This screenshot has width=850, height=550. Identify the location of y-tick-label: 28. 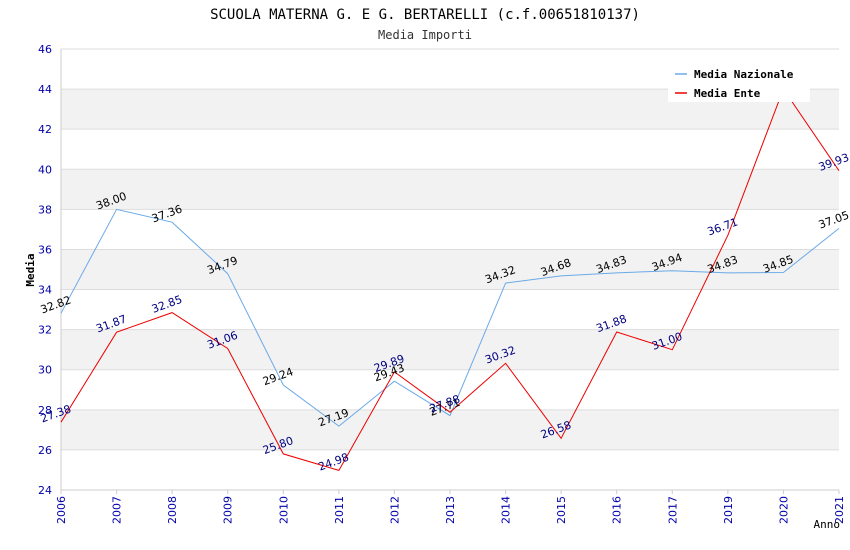
(45, 410).